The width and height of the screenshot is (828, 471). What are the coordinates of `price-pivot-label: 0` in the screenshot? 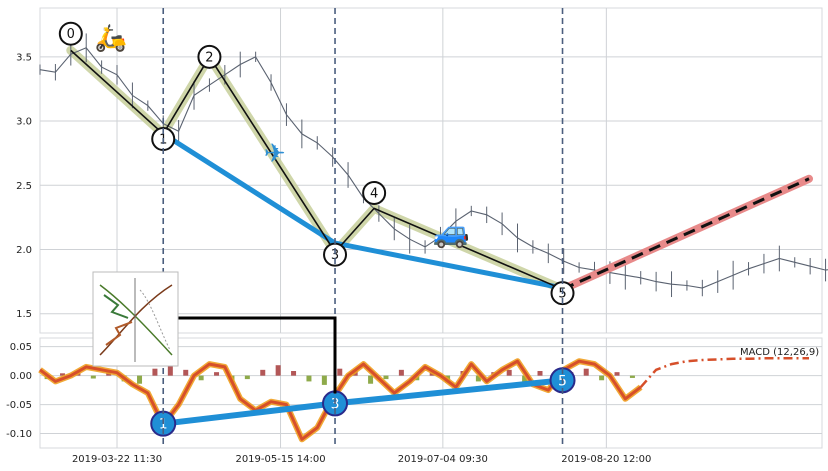 It's located at (71, 34).